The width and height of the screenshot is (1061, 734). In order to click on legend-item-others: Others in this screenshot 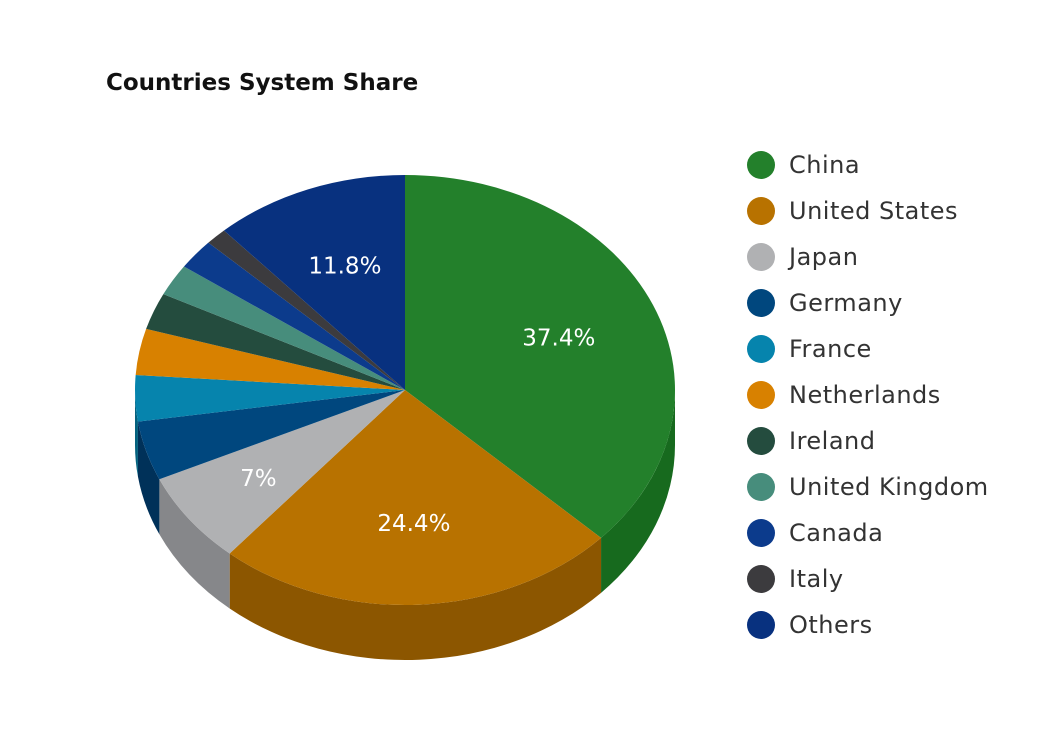, I will do `click(868, 625)`.